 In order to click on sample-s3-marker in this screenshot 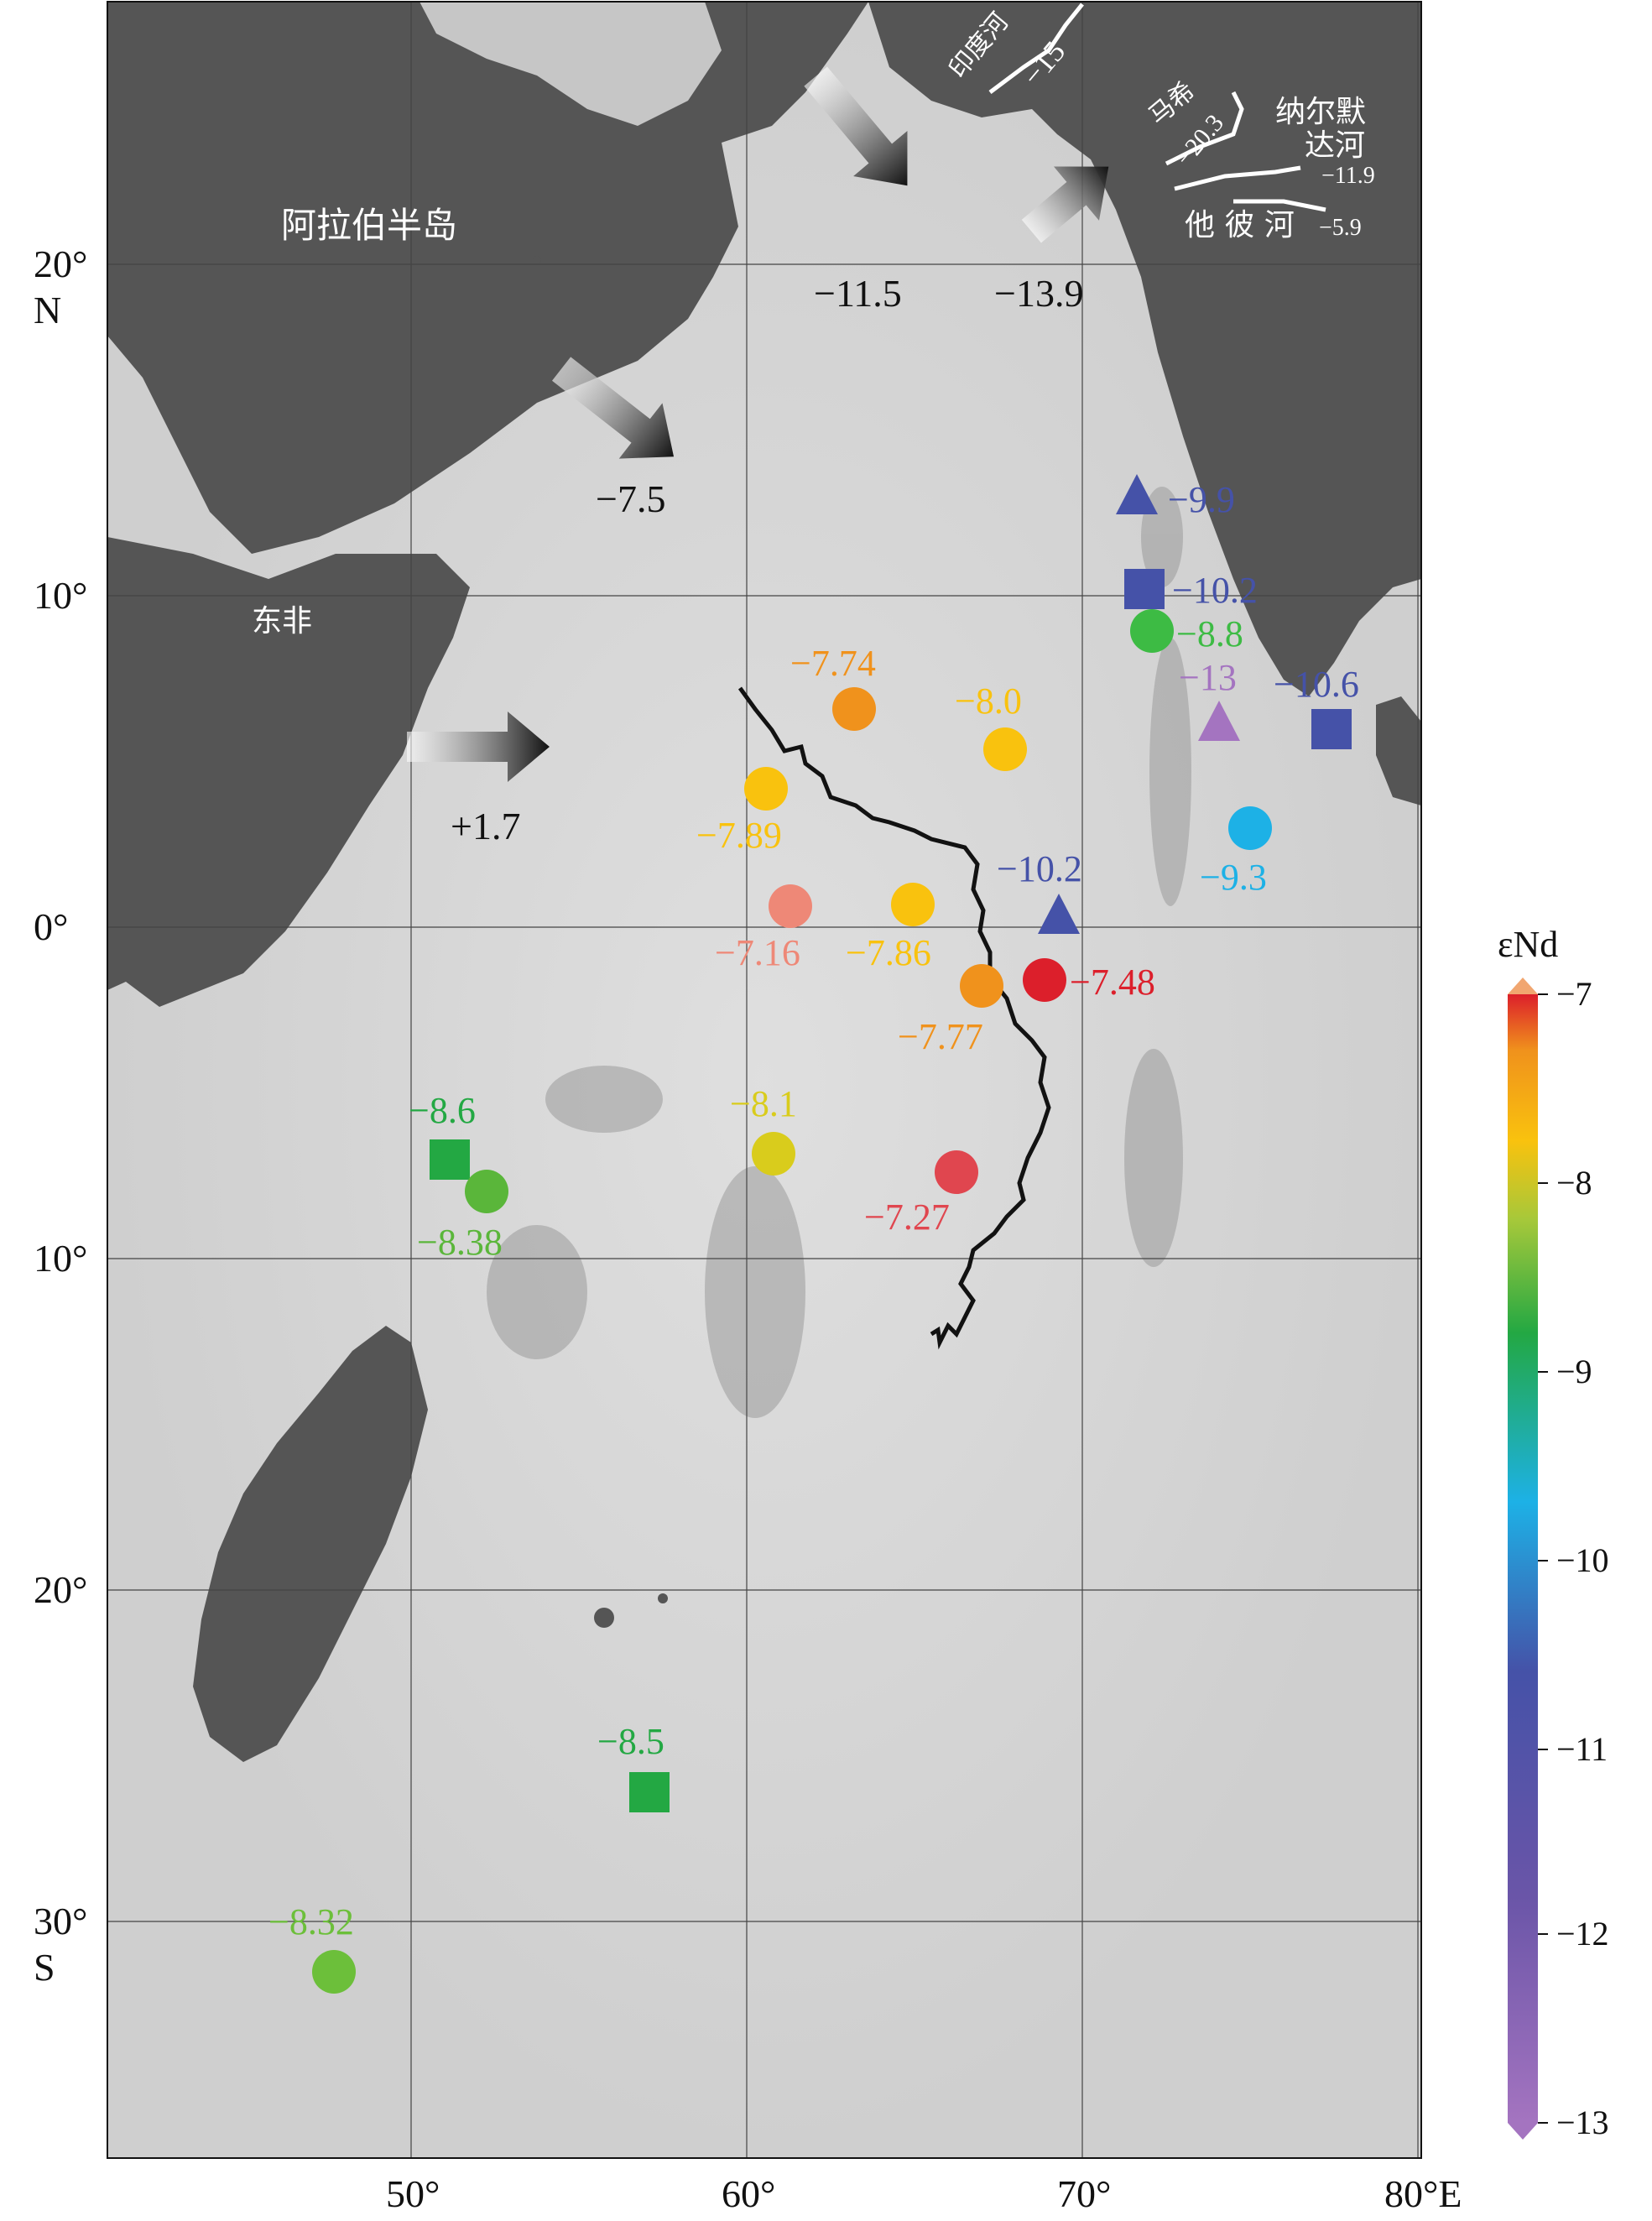, I will do `click(1152, 631)`.